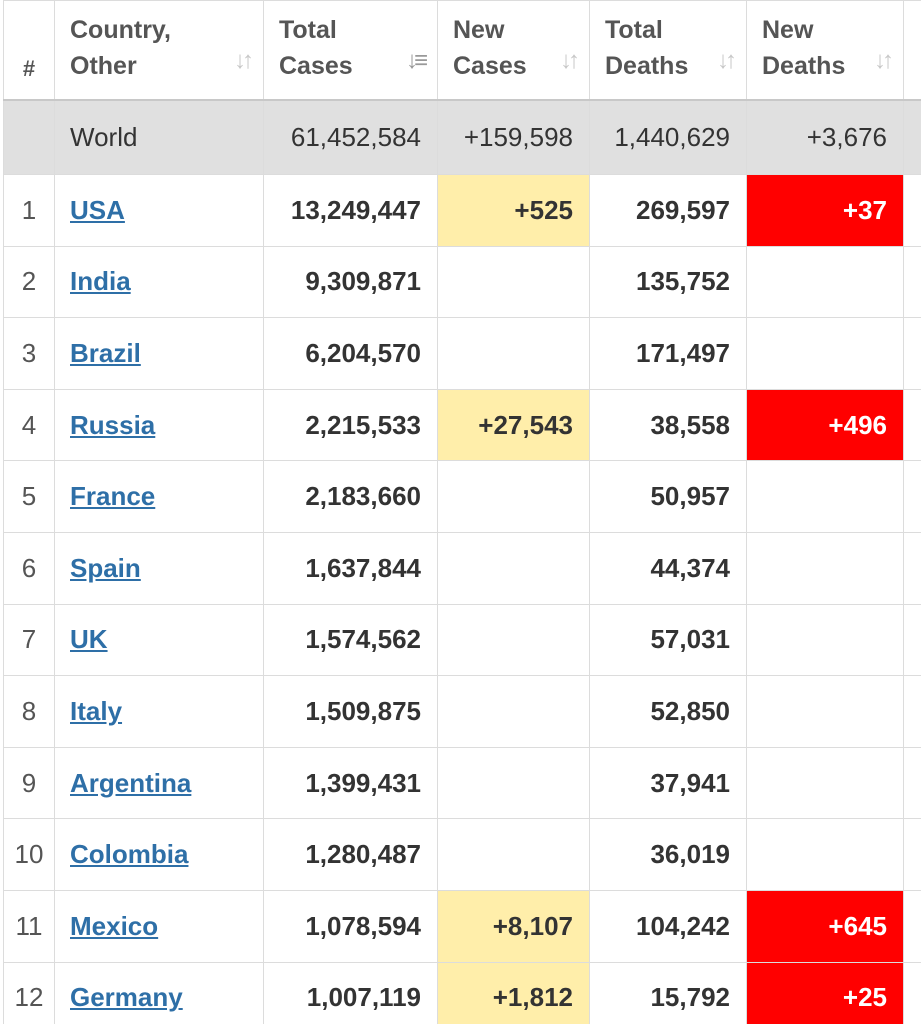  Describe the element at coordinates (350, 425) in the screenshot. I see `total-cases-cell: 2,215,533` at that location.